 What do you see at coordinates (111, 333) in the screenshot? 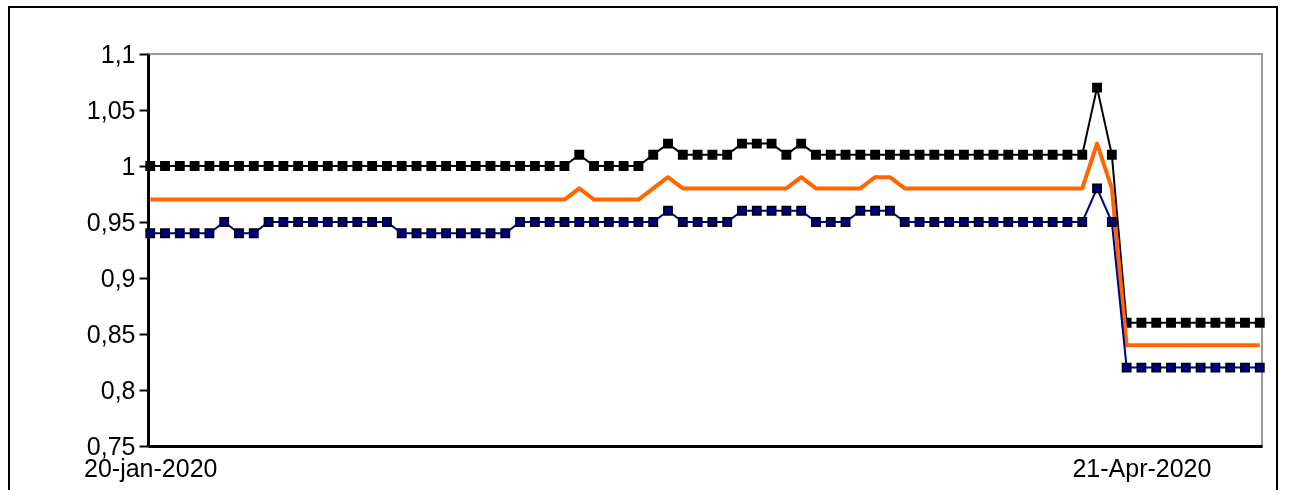
I see `y-tick-label: 0,85` at bounding box center [111, 333].